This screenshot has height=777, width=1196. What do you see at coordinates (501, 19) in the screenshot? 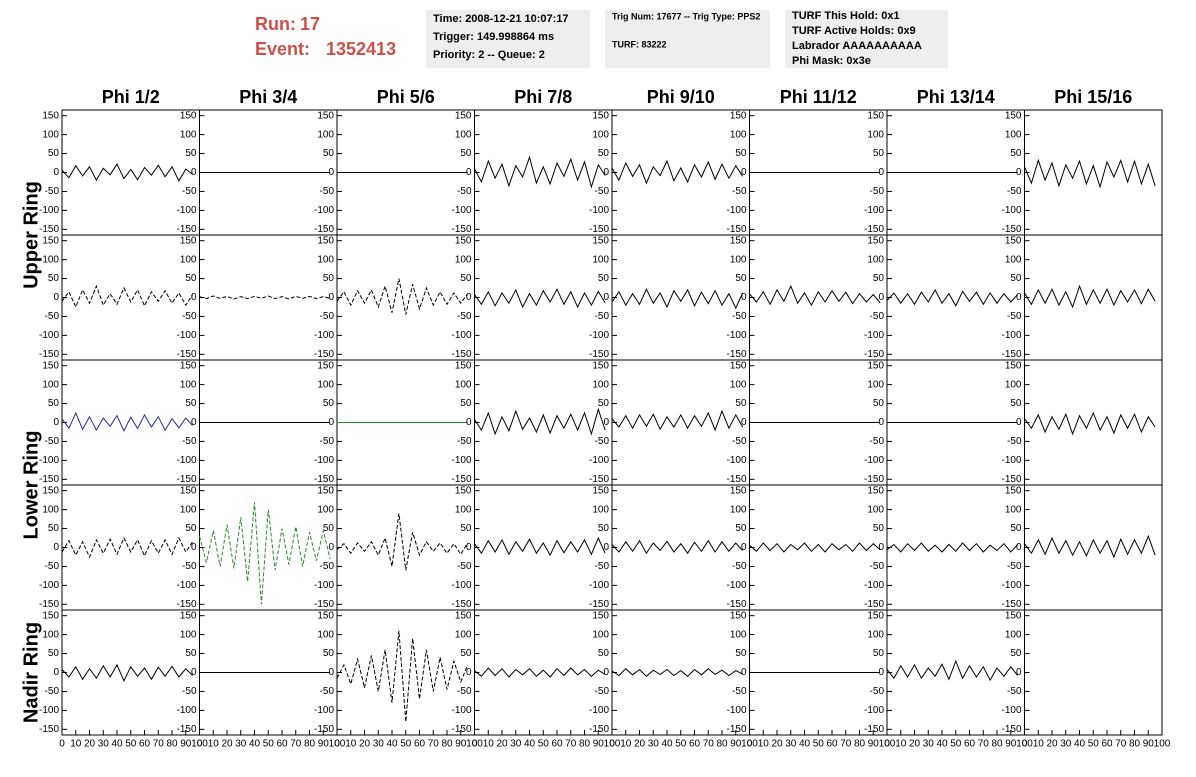
I see `info-text: Time: 2008-12-21 10:07:17` at bounding box center [501, 19].